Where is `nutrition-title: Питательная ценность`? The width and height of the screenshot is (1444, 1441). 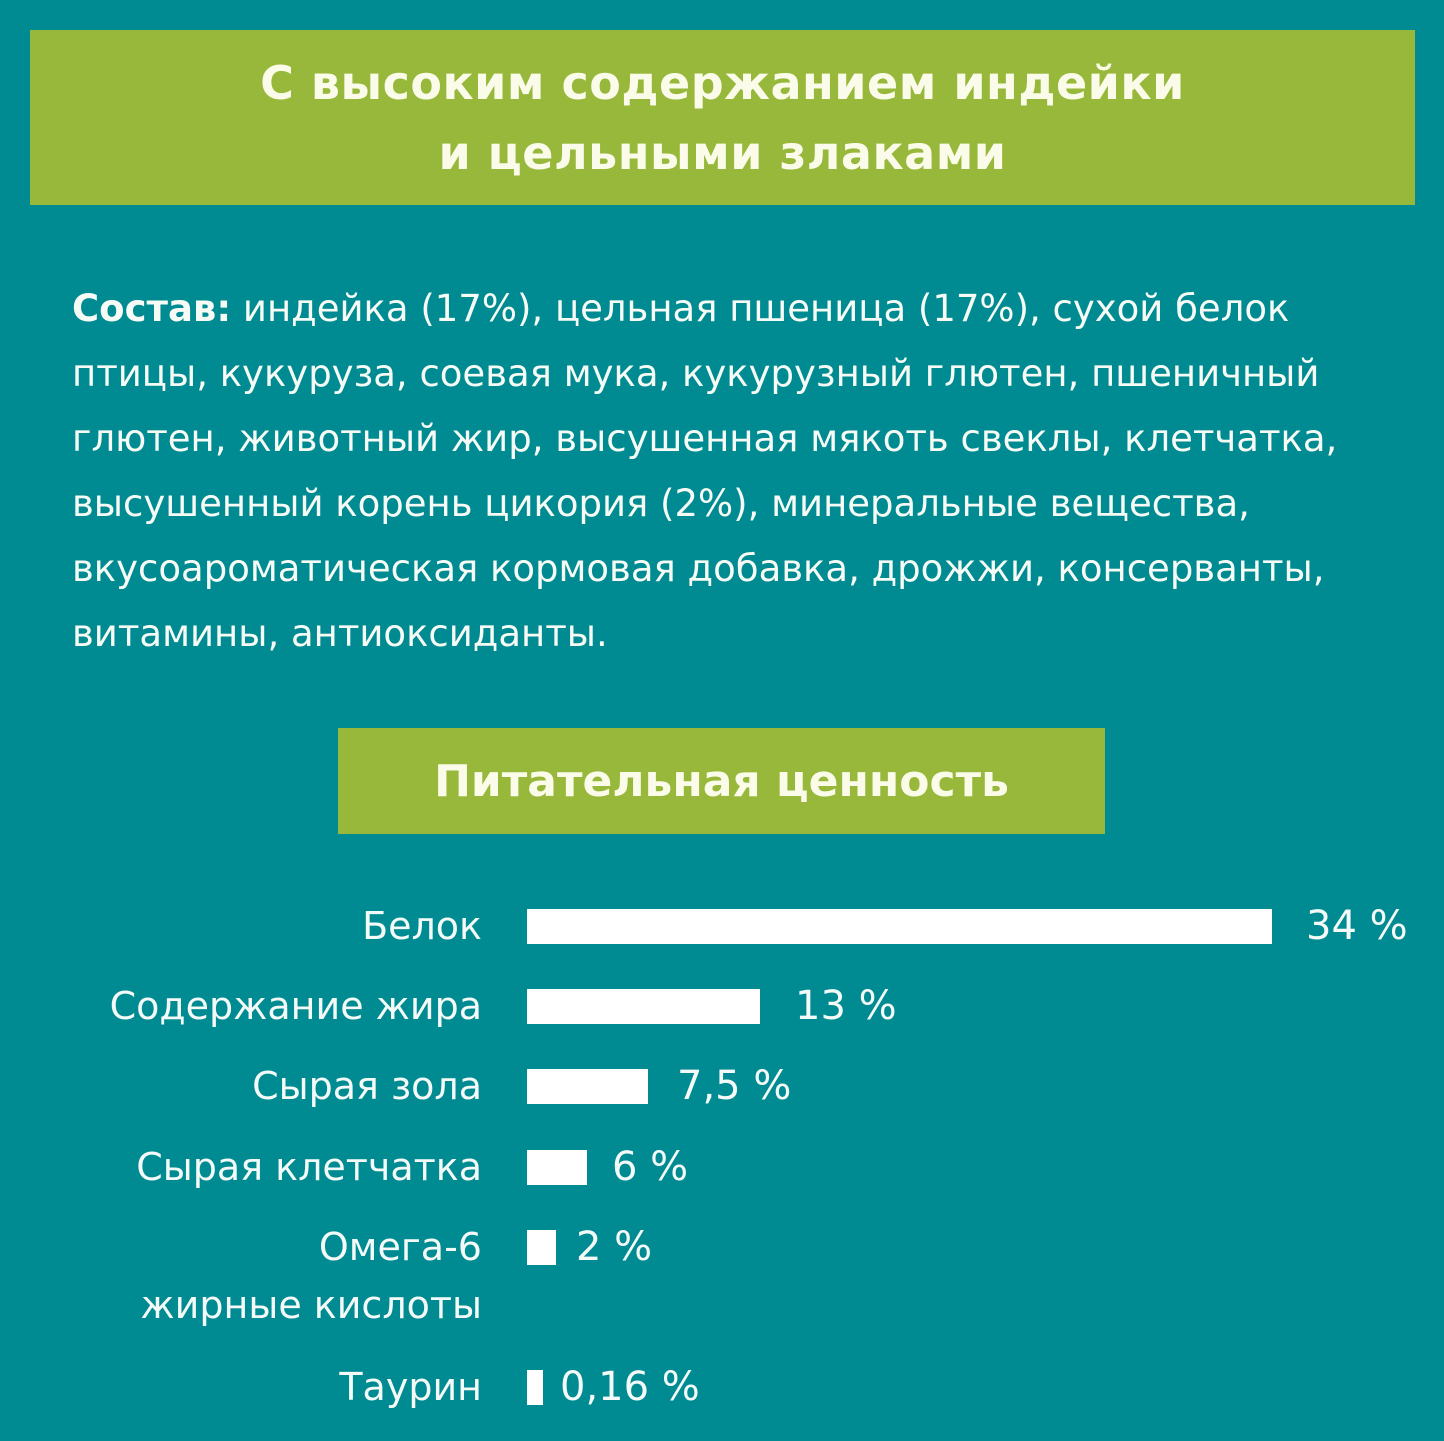
nutrition-title: Питательная ценность is located at coordinates (721, 781).